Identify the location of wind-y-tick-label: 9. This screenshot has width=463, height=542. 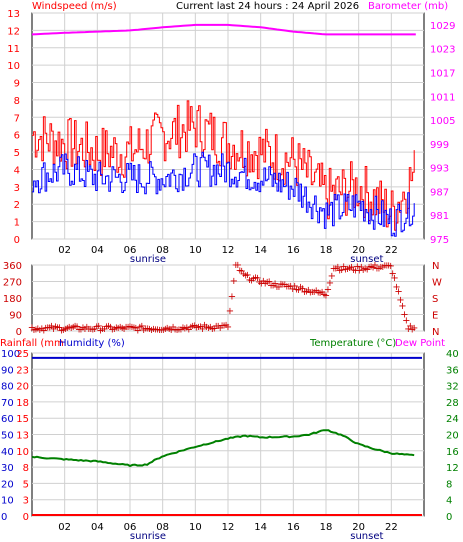
(17, 84).